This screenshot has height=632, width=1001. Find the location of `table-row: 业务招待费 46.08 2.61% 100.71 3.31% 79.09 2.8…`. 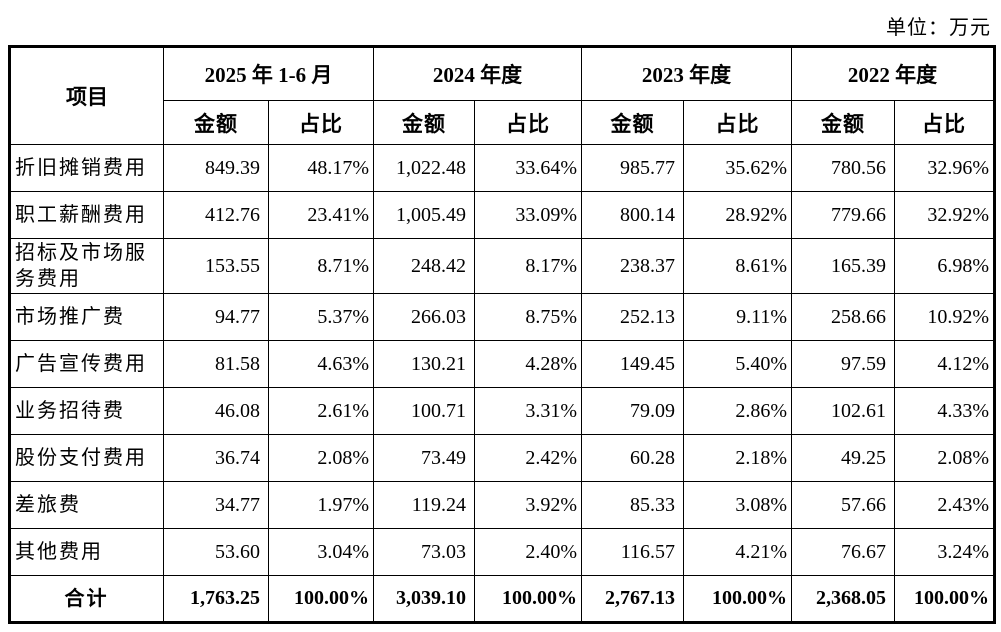

table-row: 业务招待费 46.08 2.61% 100.71 3.31% 79.09 2.8… is located at coordinates (502, 411).